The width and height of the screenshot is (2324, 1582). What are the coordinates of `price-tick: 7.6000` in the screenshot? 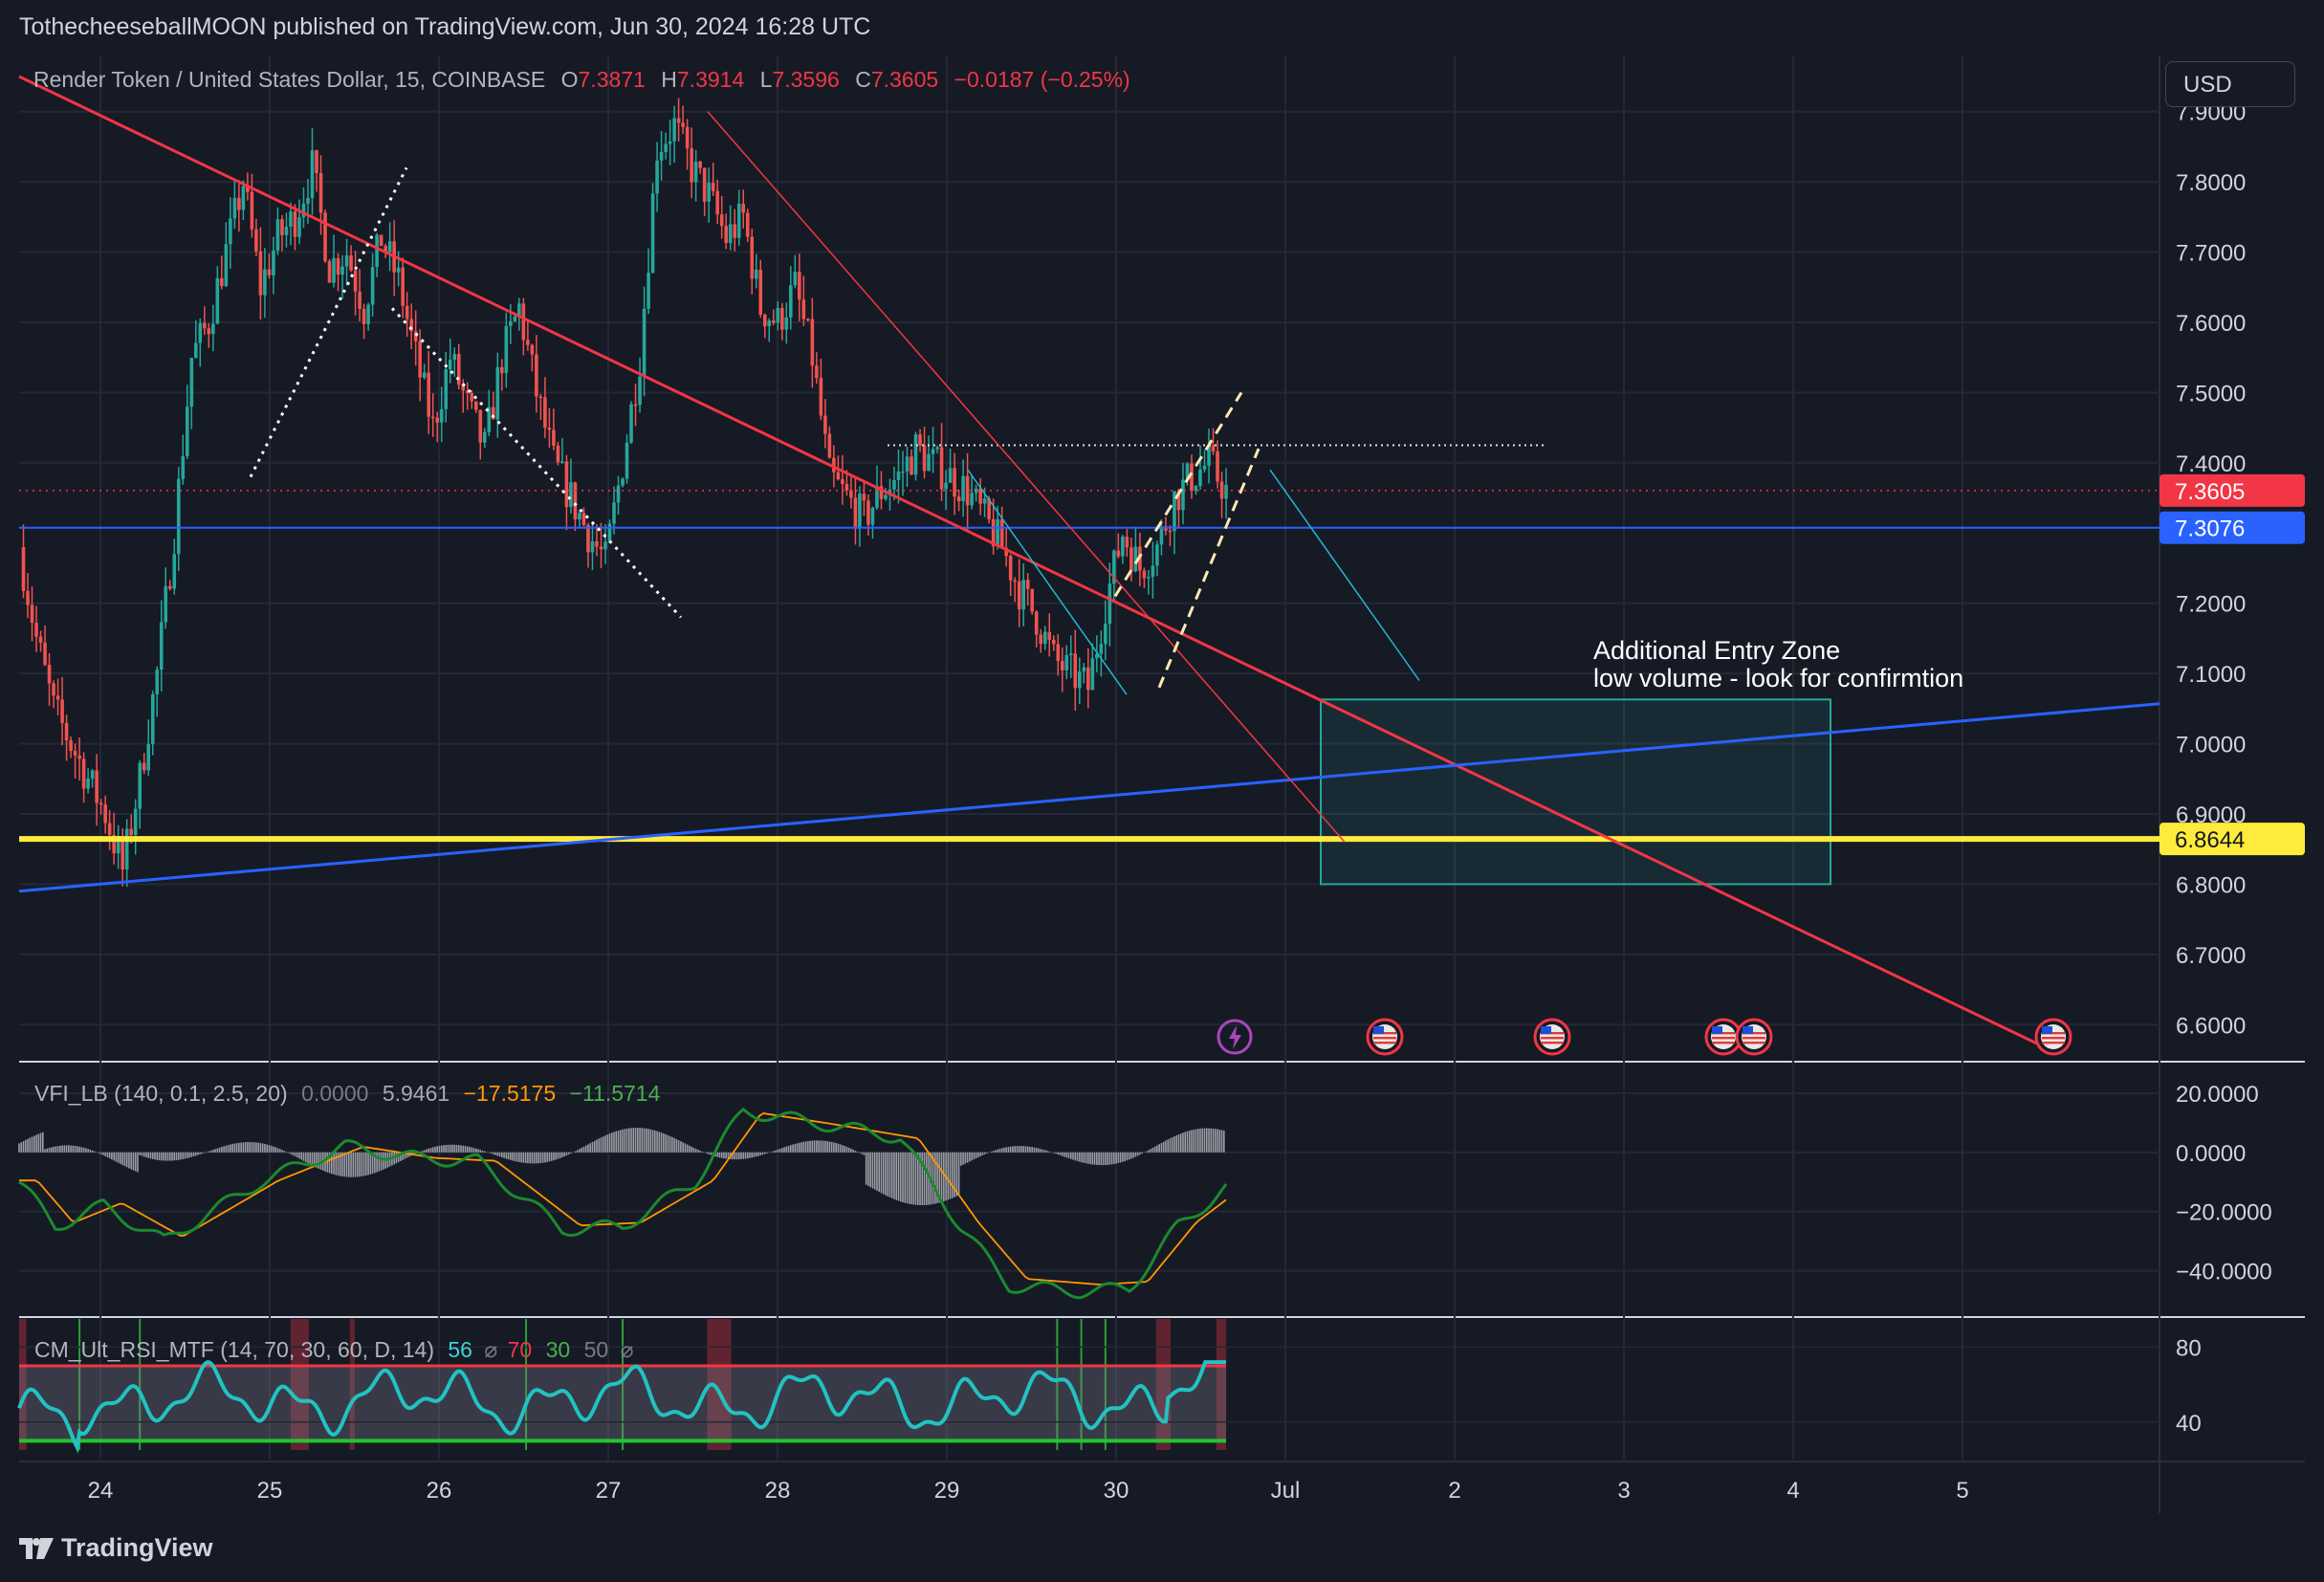 It's located at (2211, 324).